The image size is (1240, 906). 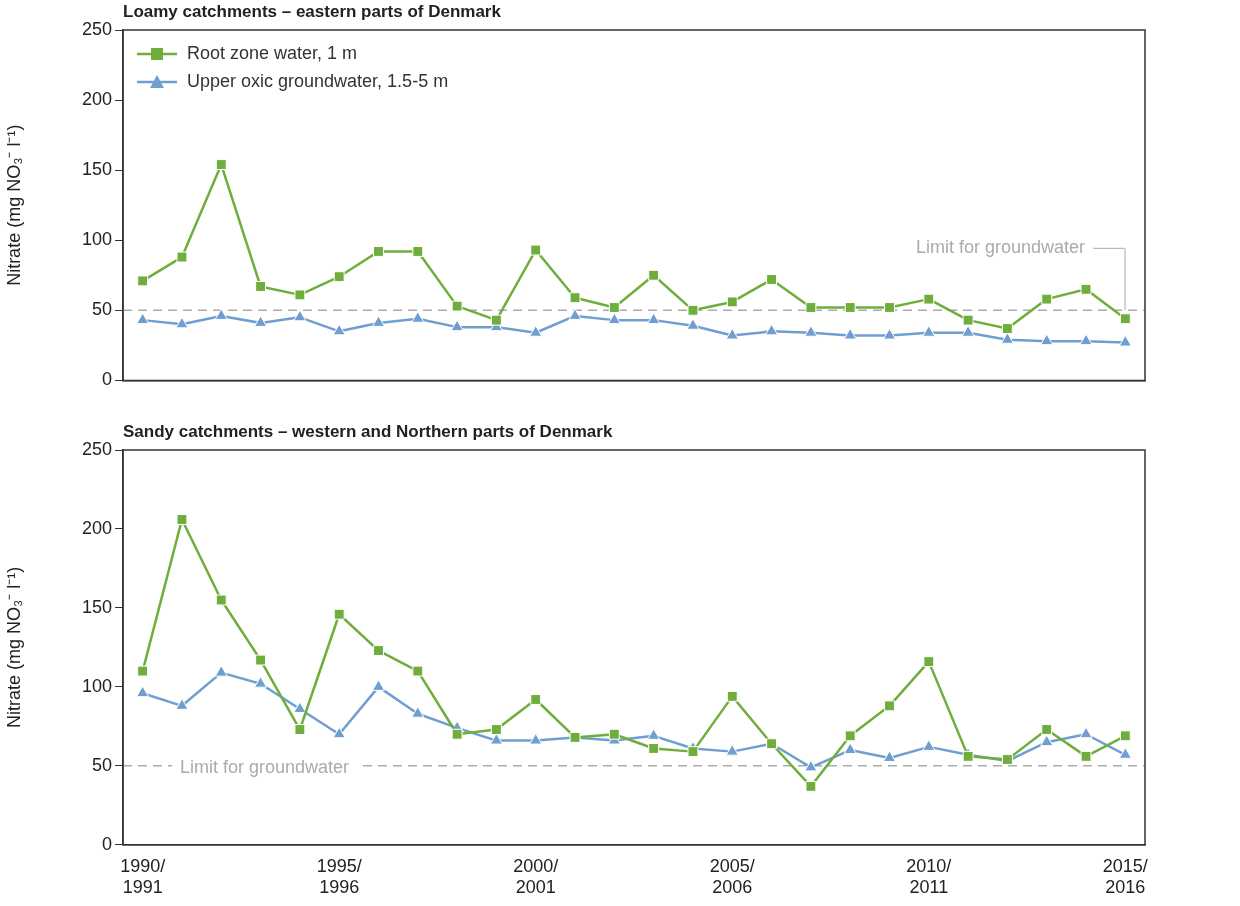 I want to click on x-tick-label: 2015/2016, so click(x=1125, y=876).